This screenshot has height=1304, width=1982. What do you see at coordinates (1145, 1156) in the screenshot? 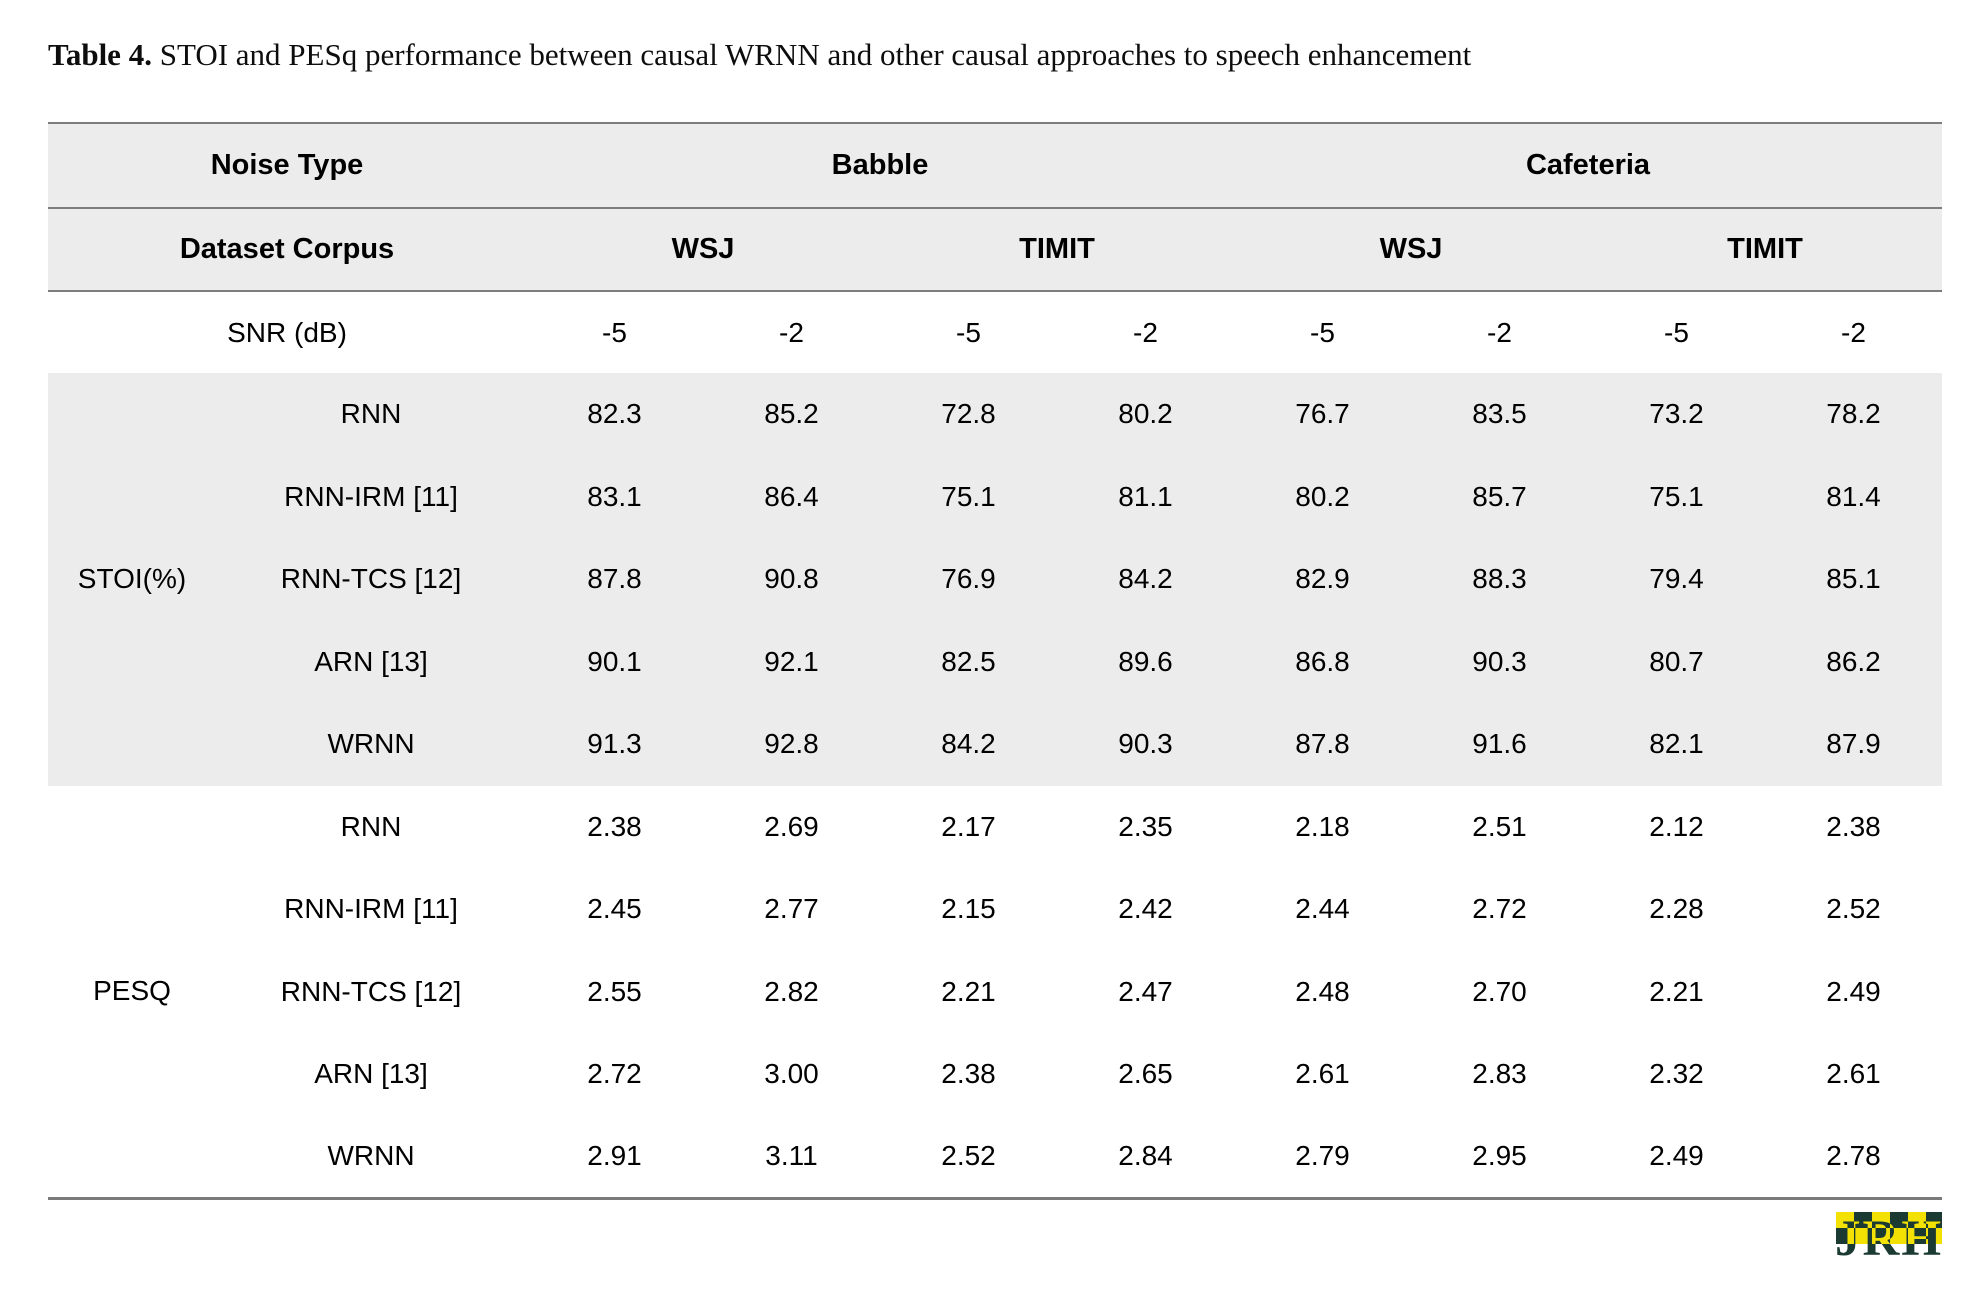
I see `data-cell: 2.84` at bounding box center [1145, 1156].